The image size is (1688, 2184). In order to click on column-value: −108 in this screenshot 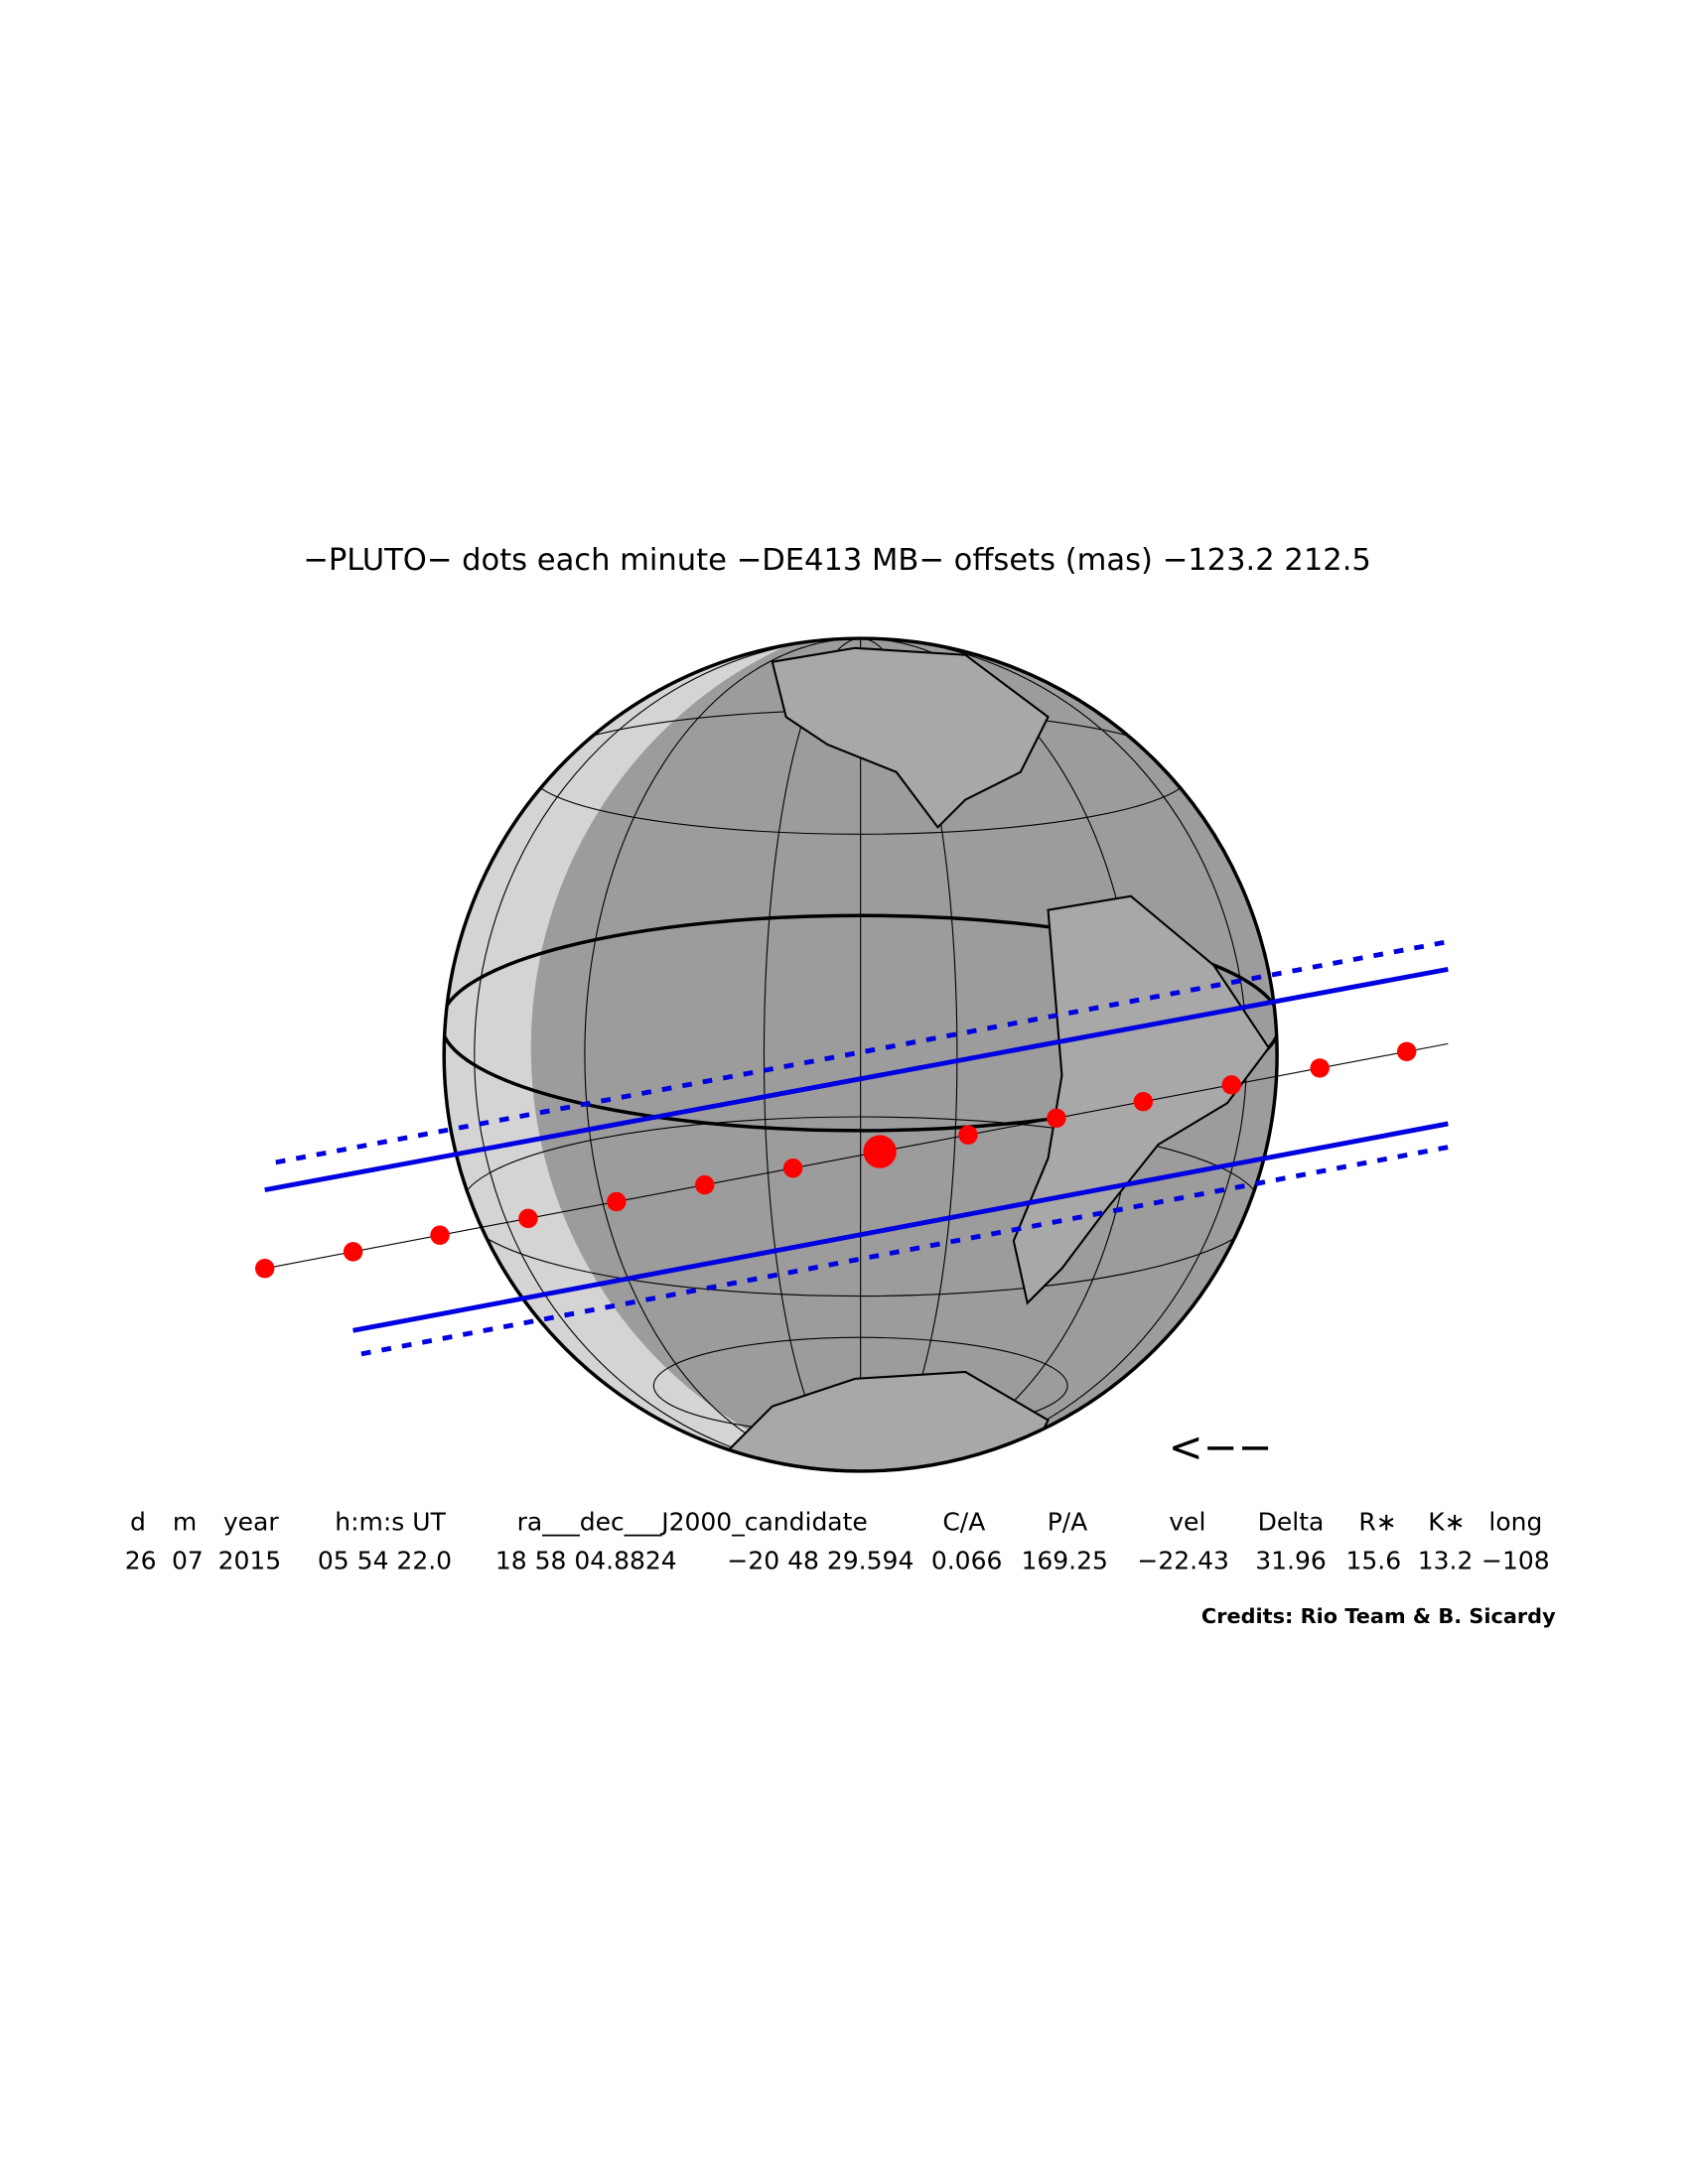, I will do `click(1515, 1561)`.